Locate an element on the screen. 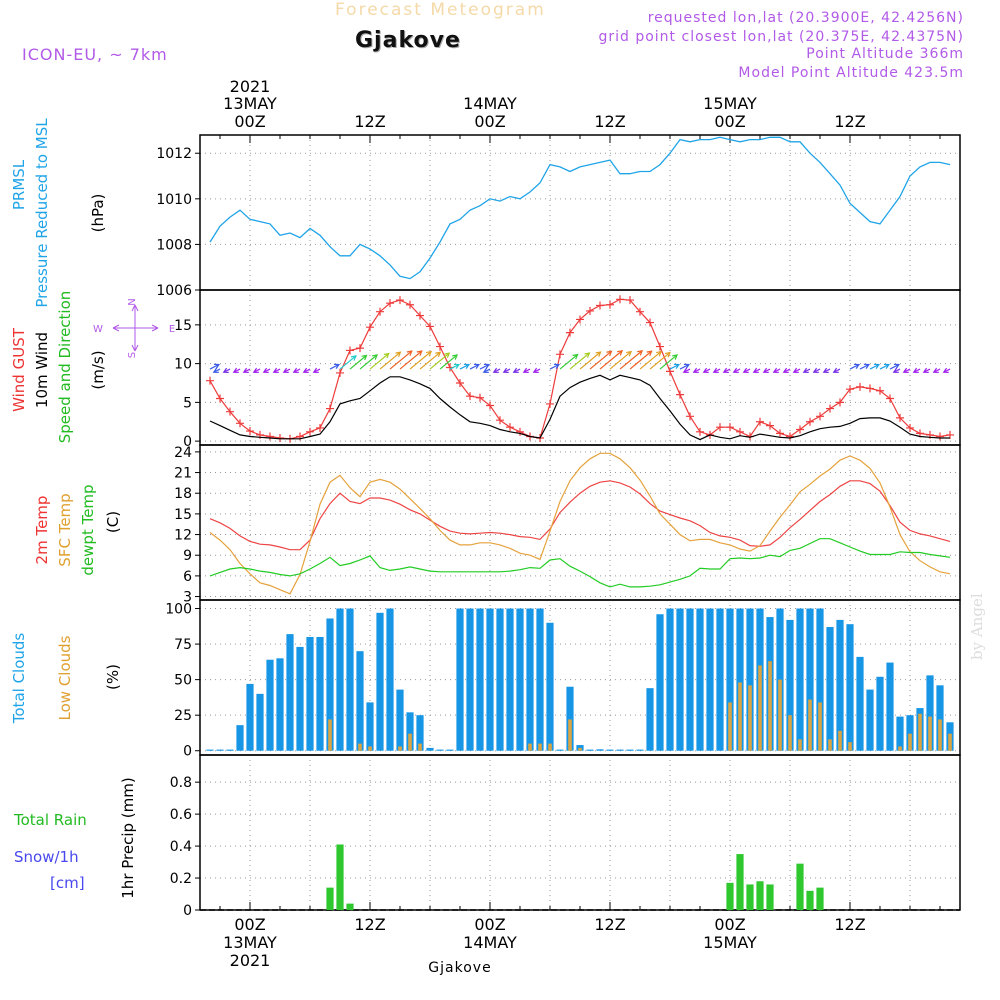 The height and width of the screenshot is (1000, 1000). y-tick-label: 1008 is located at coordinates (174, 245).